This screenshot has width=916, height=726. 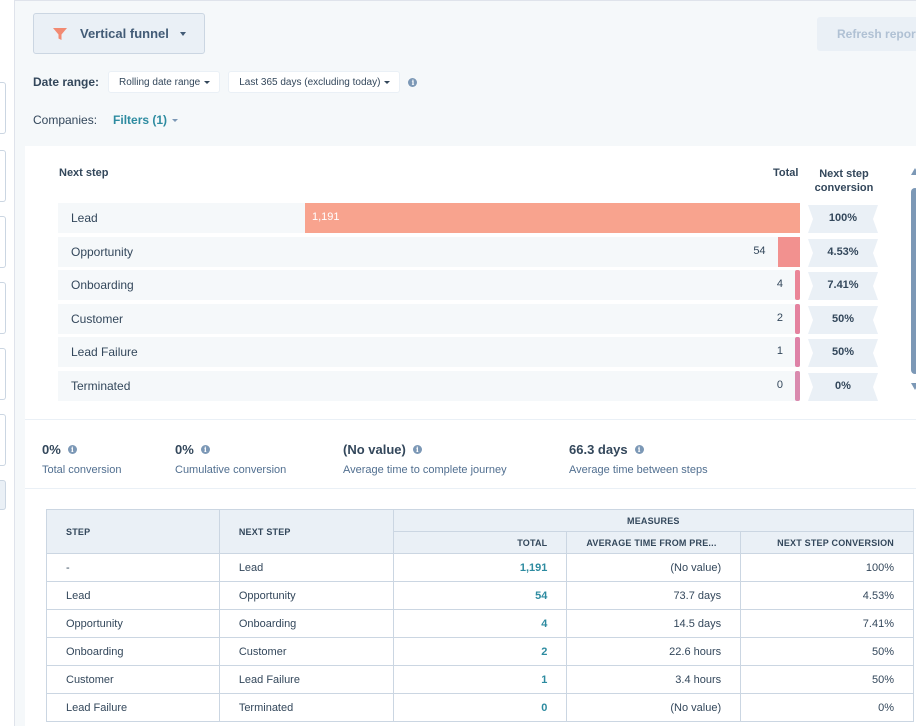 I want to click on scroll-down-icon, so click(x=913, y=386).